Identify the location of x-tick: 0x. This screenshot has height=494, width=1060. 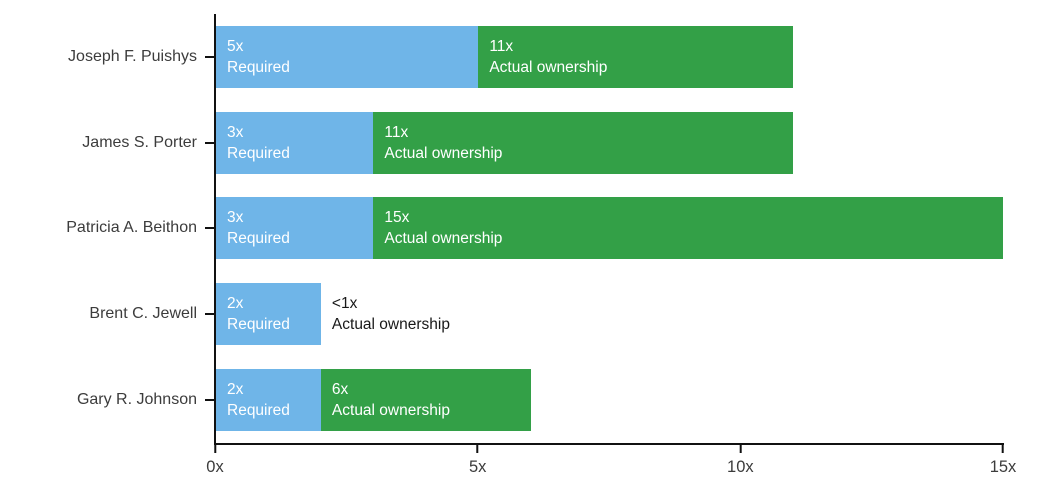
(215, 461).